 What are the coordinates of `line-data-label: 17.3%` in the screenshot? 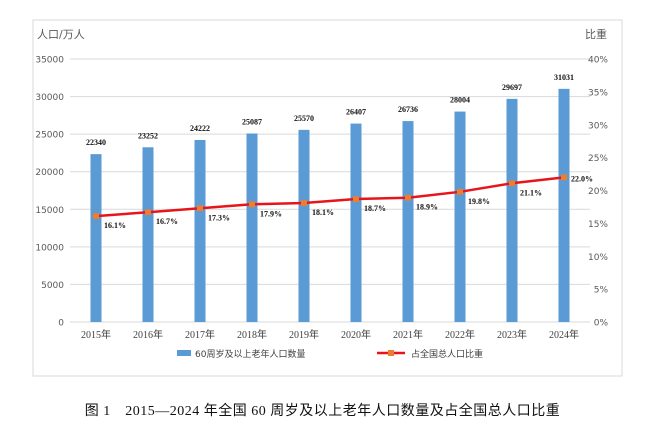 It's located at (219, 217).